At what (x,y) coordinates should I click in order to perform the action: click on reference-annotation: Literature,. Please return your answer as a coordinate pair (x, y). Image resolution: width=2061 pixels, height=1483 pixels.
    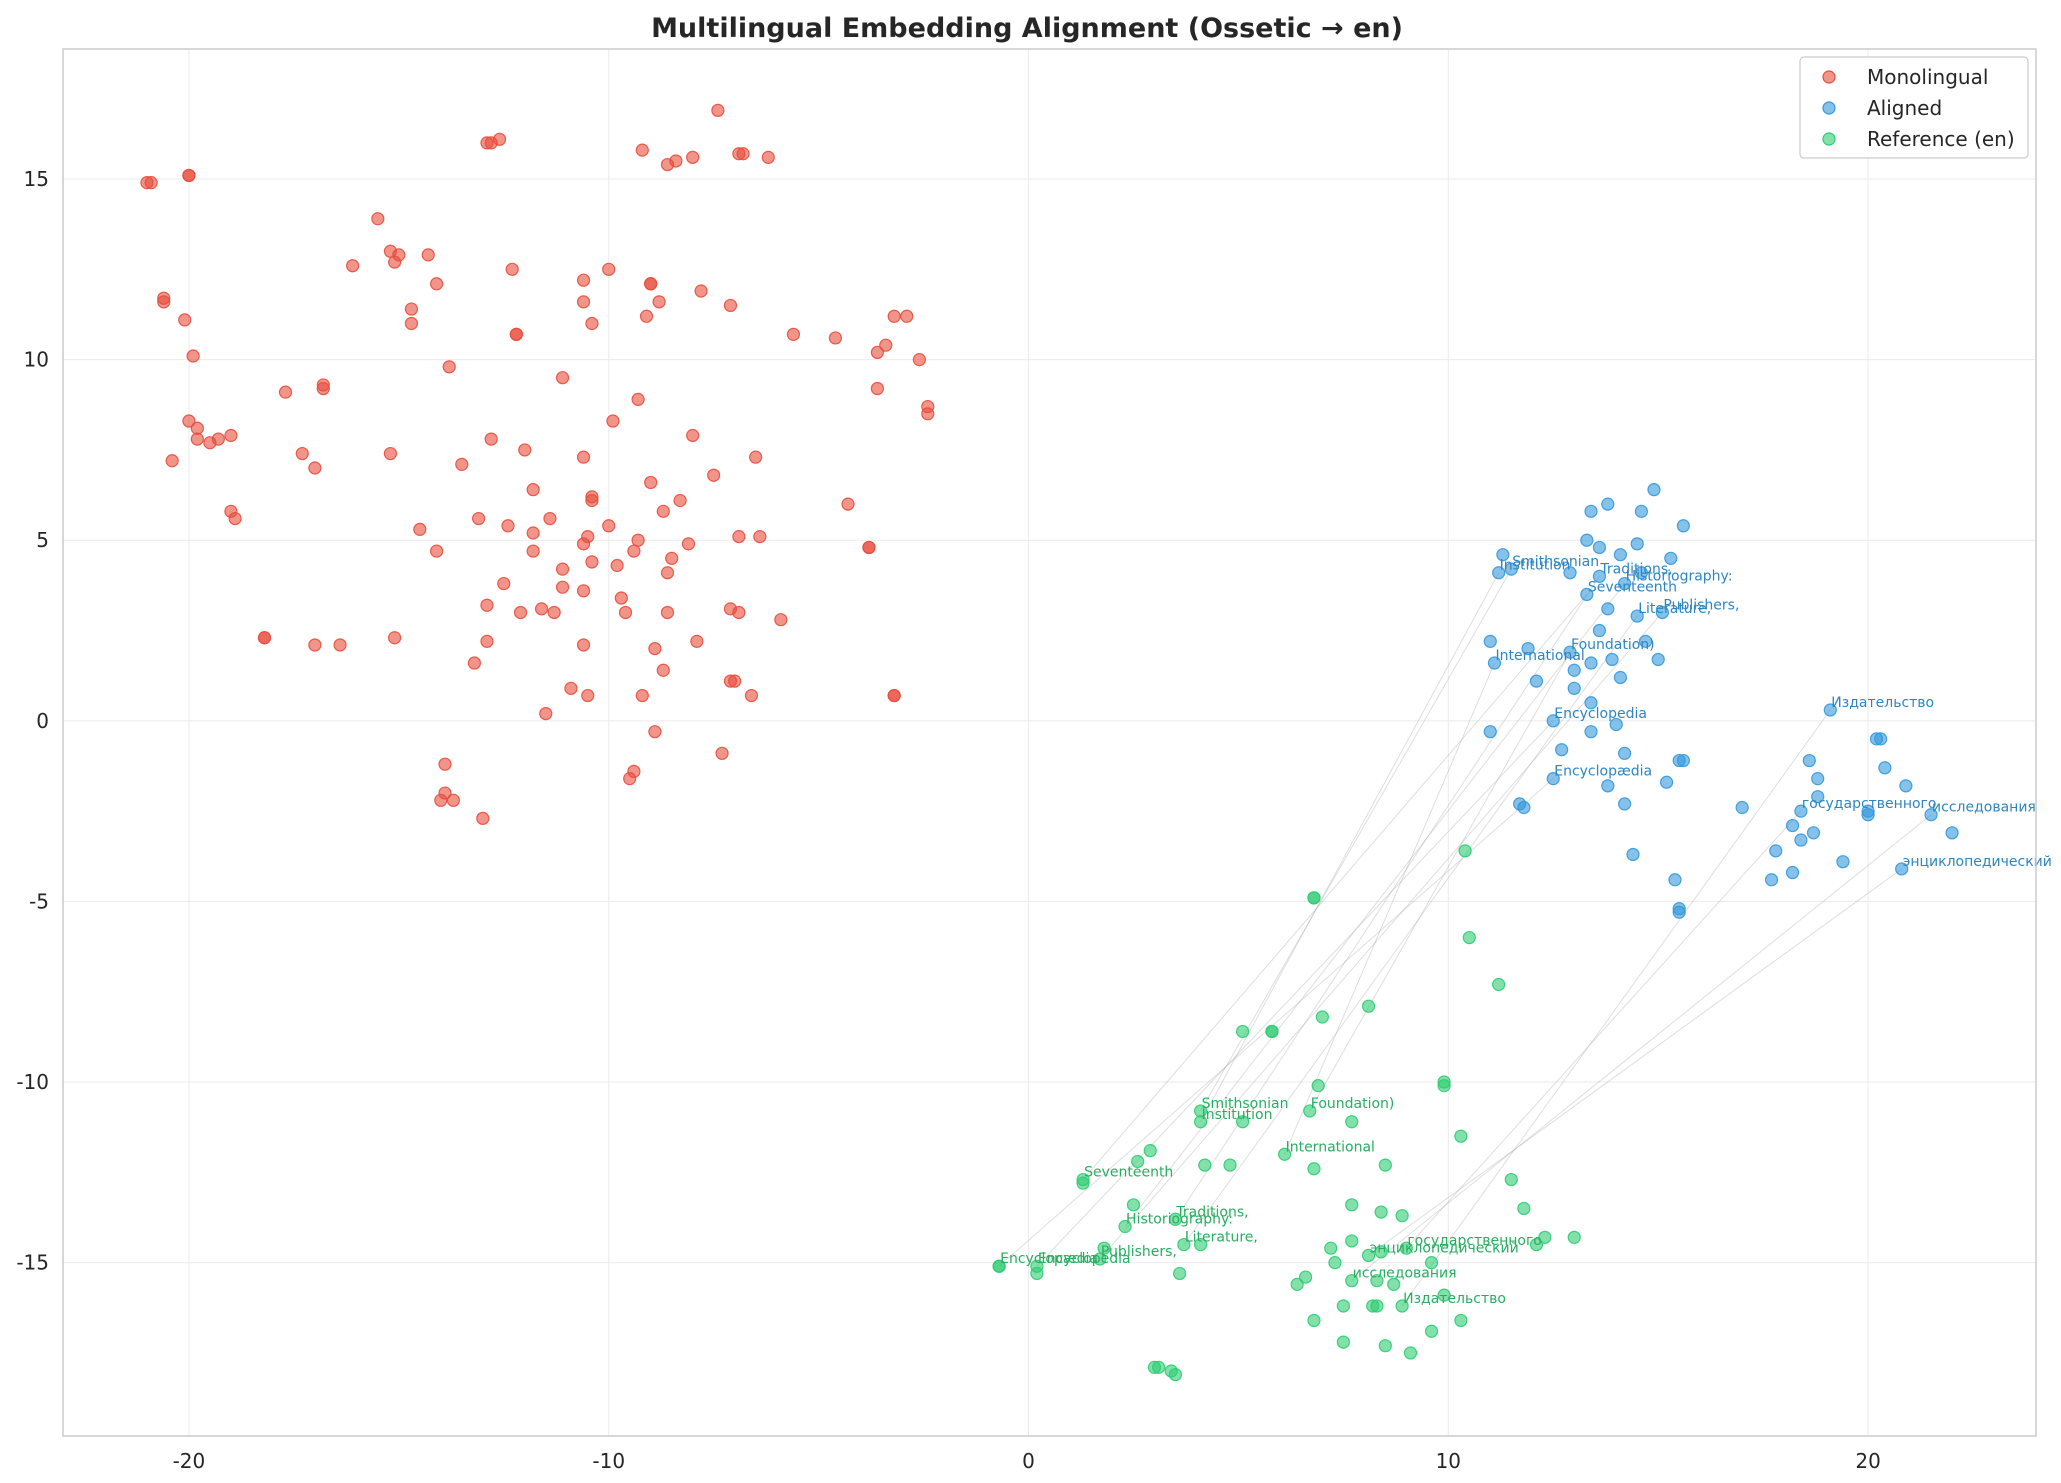
    Looking at the image, I should click on (1221, 1238).